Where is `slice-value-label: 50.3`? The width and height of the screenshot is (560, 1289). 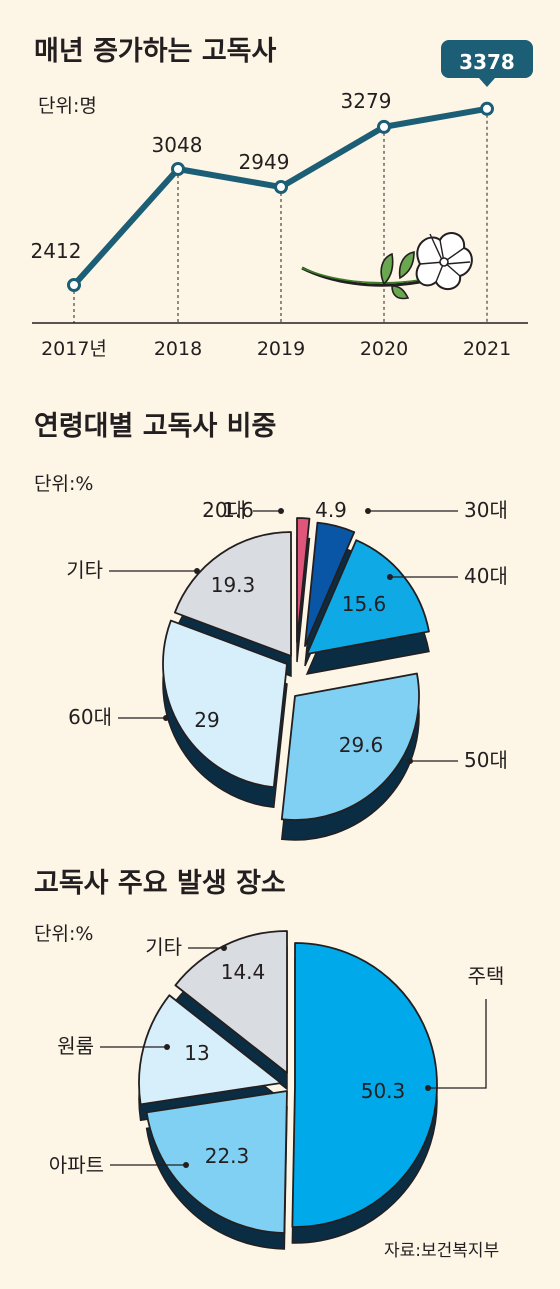
slice-value-label: 50.3 is located at coordinates (383, 1091).